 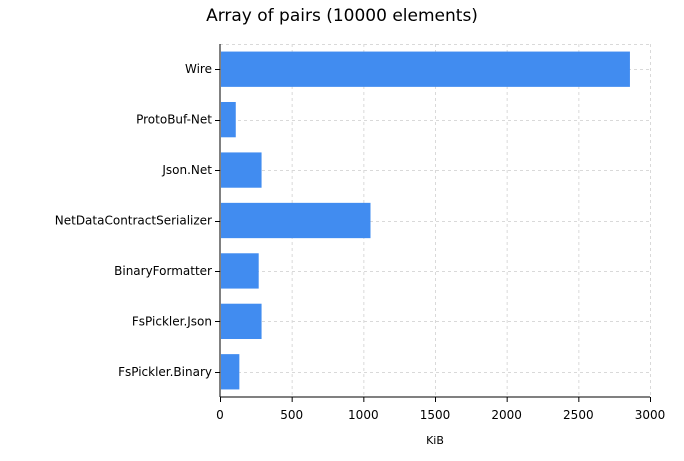 What do you see at coordinates (186, 170) in the screenshot?
I see `category-label: Json.Net` at bounding box center [186, 170].